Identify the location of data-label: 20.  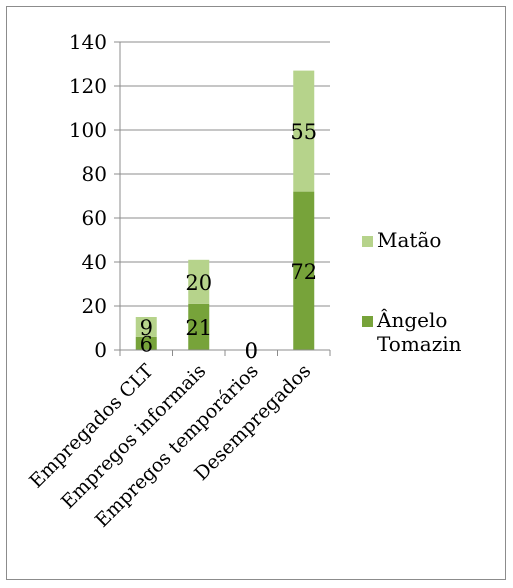
(198, 283).